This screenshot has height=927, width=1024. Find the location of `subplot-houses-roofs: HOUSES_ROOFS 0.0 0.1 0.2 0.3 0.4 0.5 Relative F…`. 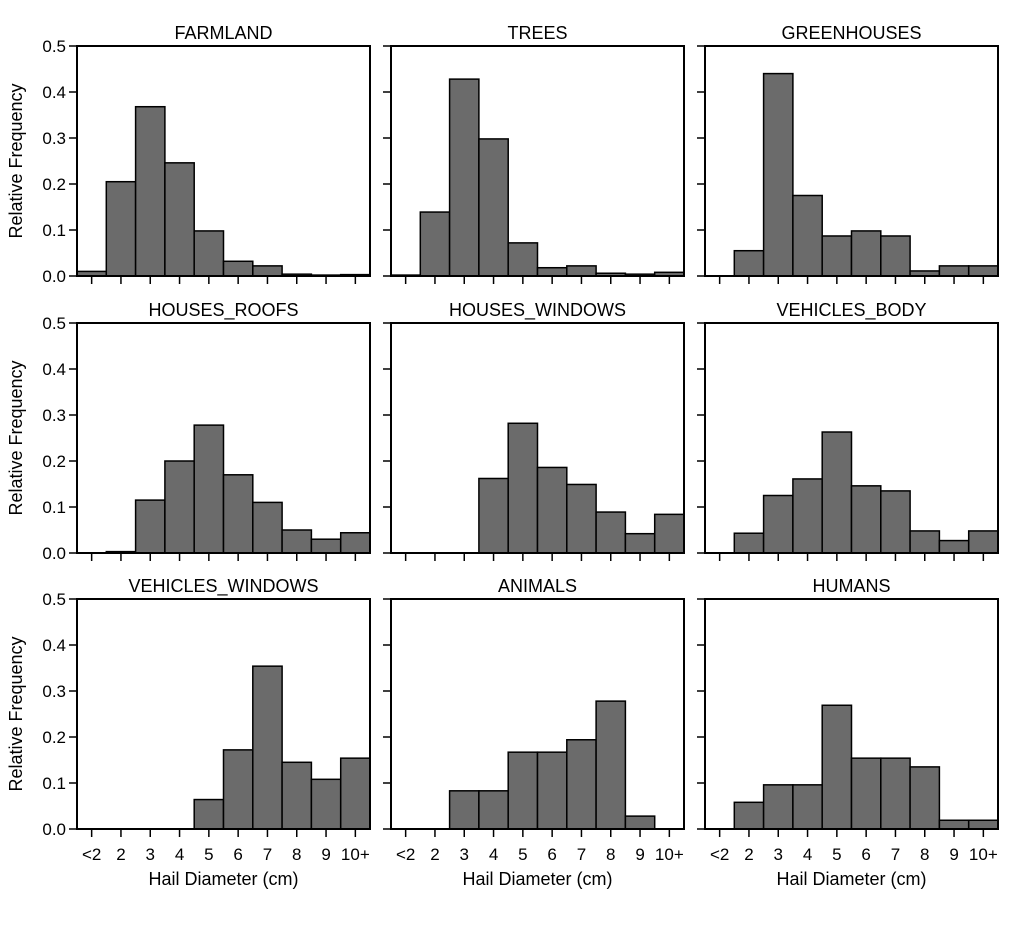

subplot-houses-roofs: HOUSES_ROOFS 0.0 0.1 0.2 0.3 0.4 0.5 Relative F… is located at coordinates (188, 431).